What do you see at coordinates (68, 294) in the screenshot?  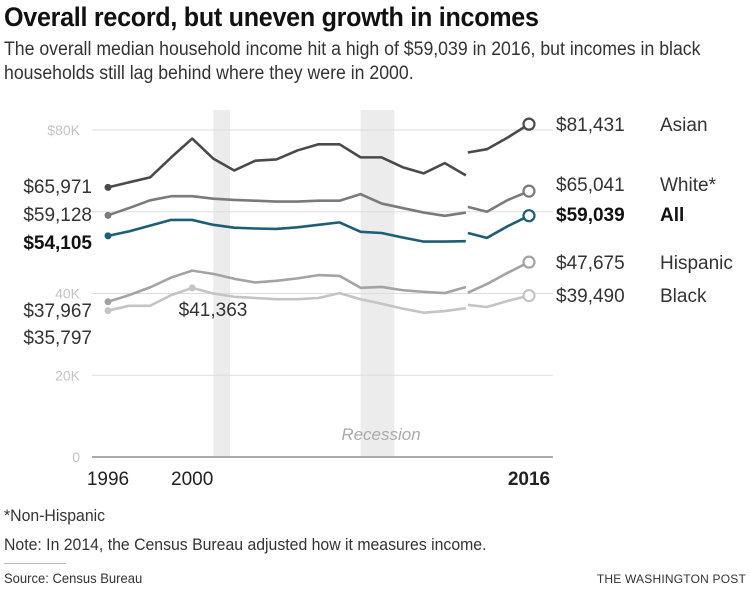 I see `y-tick-label: 40K` at bounding box center [68, 294].